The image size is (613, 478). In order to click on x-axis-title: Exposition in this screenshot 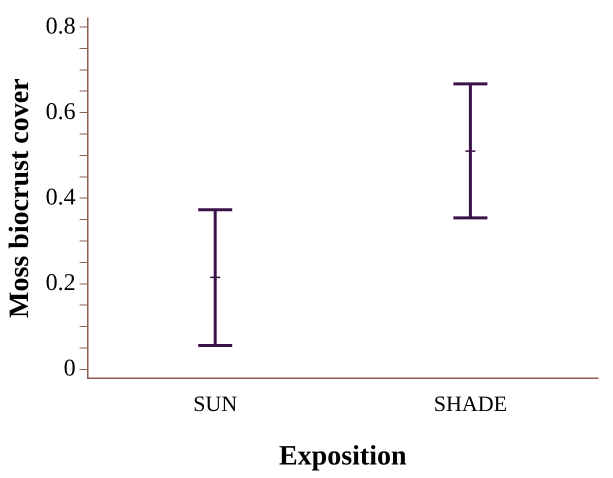, I will do `click(343, 456)`.